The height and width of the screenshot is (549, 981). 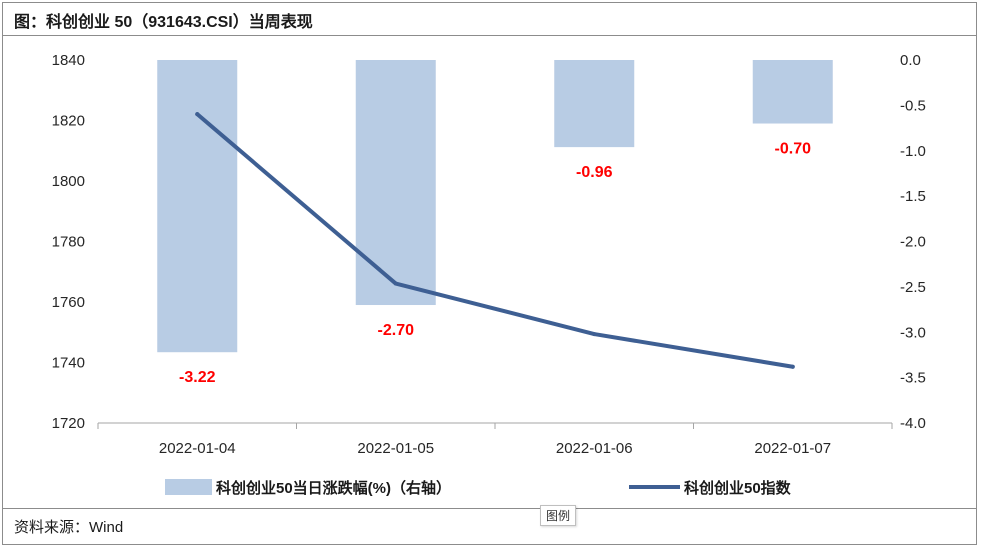 What do you see at coordinates (913, 105) in the screenshot?
I see `y-right-tick-label: -0.5` at bounding box center [913, 105].